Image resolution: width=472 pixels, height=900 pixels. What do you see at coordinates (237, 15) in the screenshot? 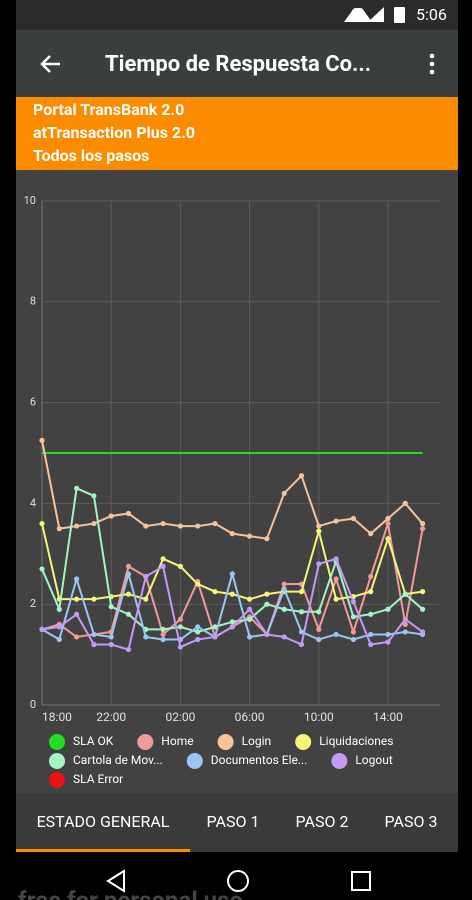
I see `status-bar` at bounding box center [237, 15].